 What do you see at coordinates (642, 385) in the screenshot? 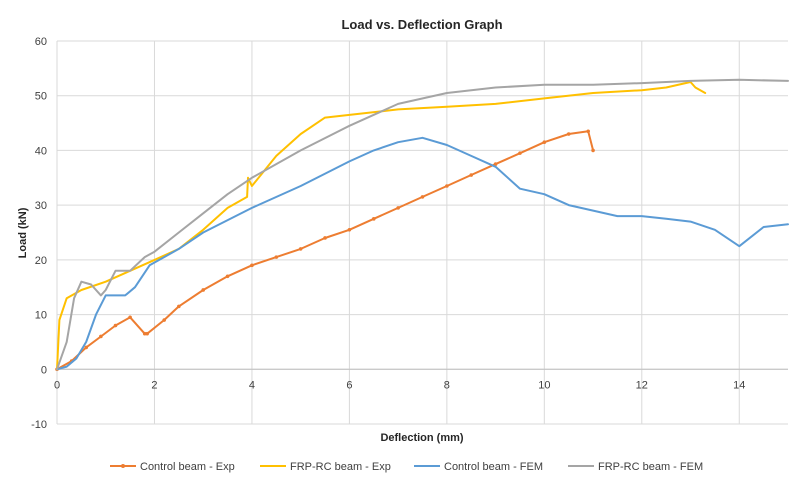
I see `x-tick-label: 12` at bounding box center [642, 385].